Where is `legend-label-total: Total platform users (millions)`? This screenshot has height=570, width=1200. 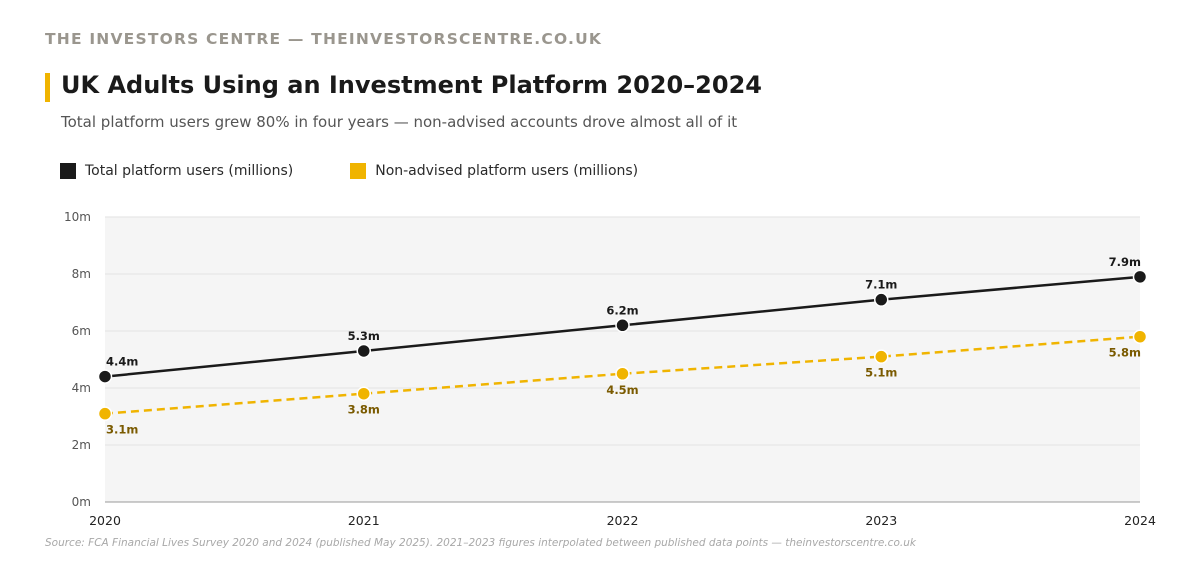 legend-label-total: Total platform users (millions) is located at coordinates (189, 171).